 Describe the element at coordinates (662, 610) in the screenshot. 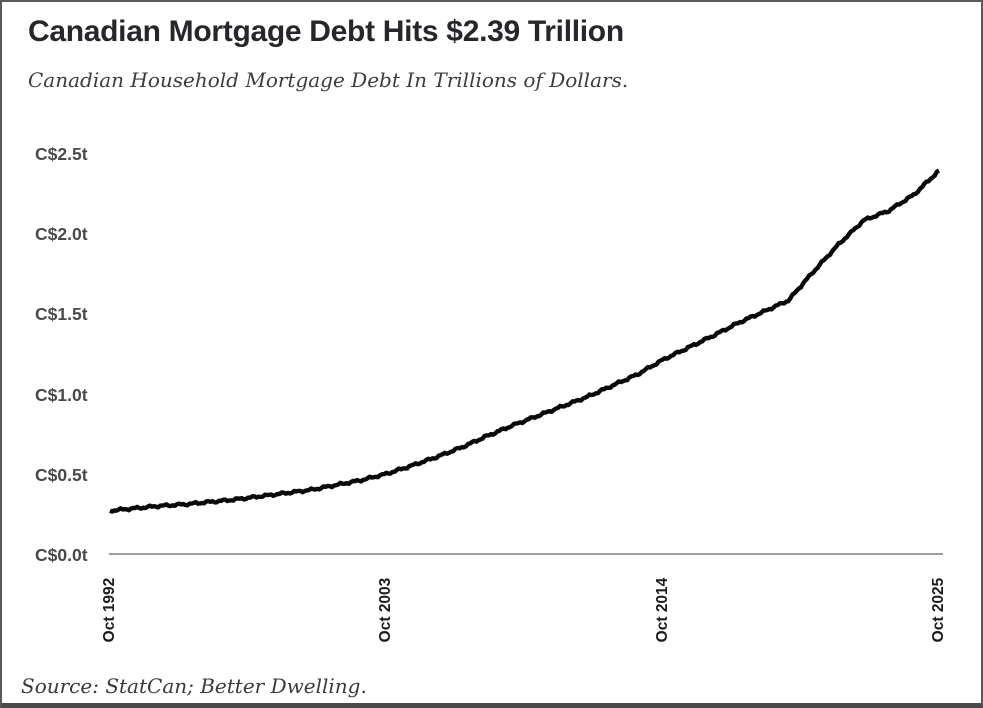

I see `x-tick-label: Oct 2014` at that location.